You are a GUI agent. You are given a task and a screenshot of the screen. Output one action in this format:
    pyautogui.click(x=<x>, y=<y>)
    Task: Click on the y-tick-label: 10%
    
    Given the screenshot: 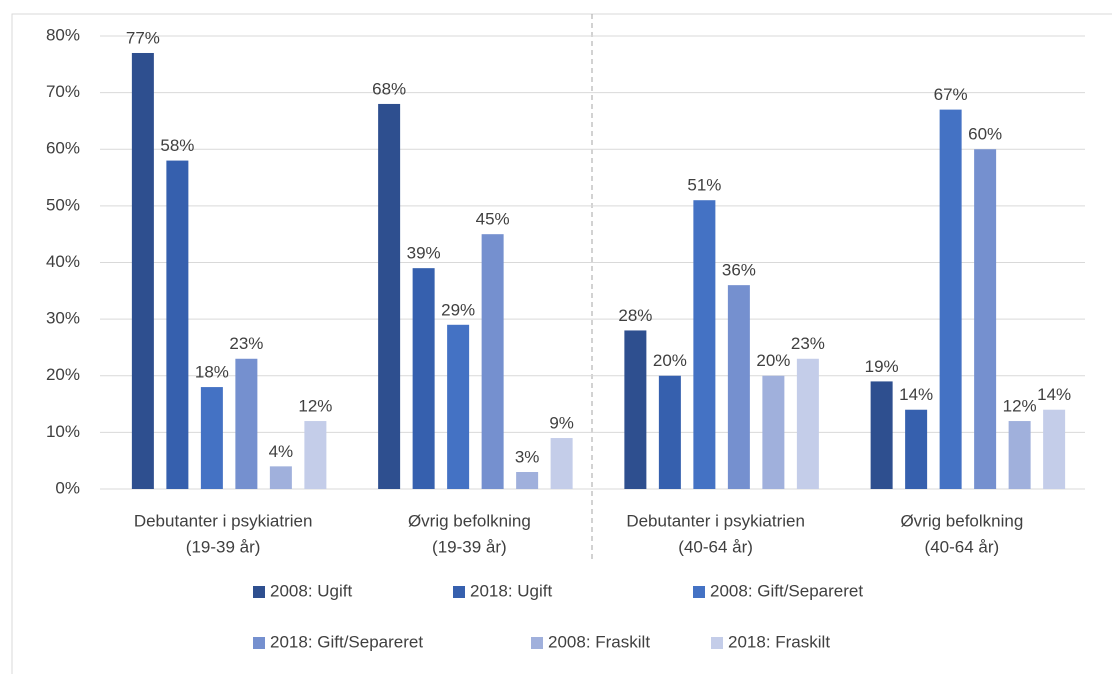 What is the action you would take?
    pyautogui.click(x=63, y=431)
    